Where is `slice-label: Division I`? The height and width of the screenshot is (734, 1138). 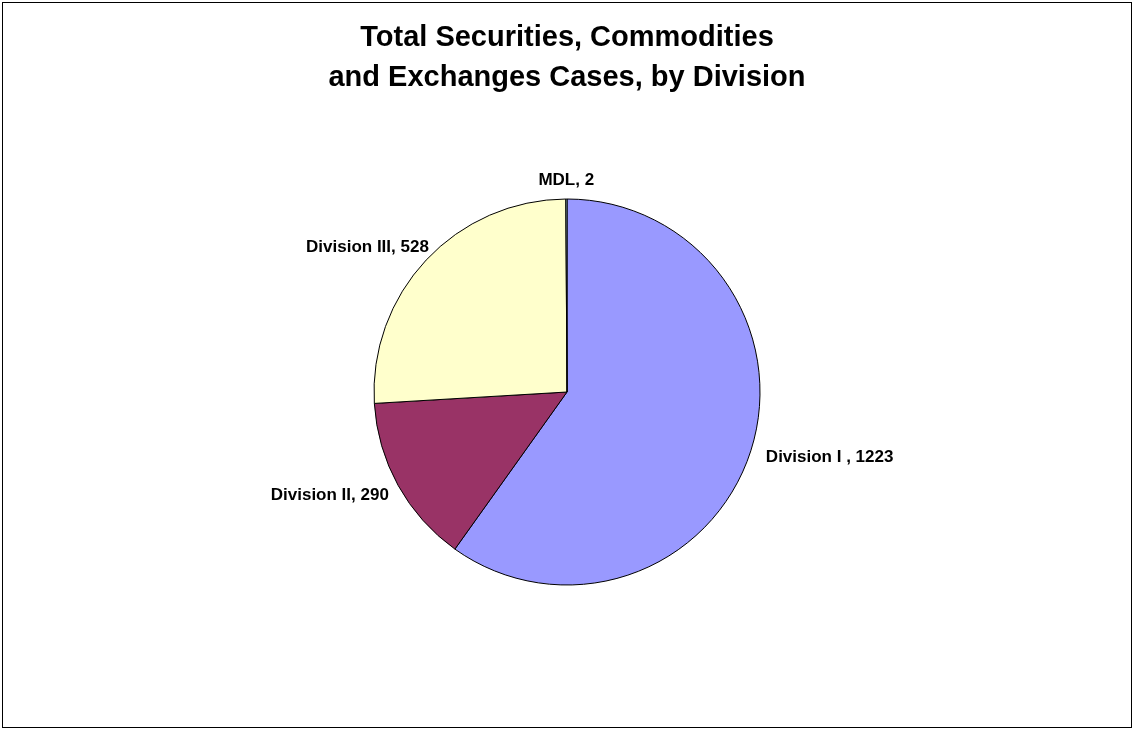
slice-label: Division I is located at coordinates (803, 456).